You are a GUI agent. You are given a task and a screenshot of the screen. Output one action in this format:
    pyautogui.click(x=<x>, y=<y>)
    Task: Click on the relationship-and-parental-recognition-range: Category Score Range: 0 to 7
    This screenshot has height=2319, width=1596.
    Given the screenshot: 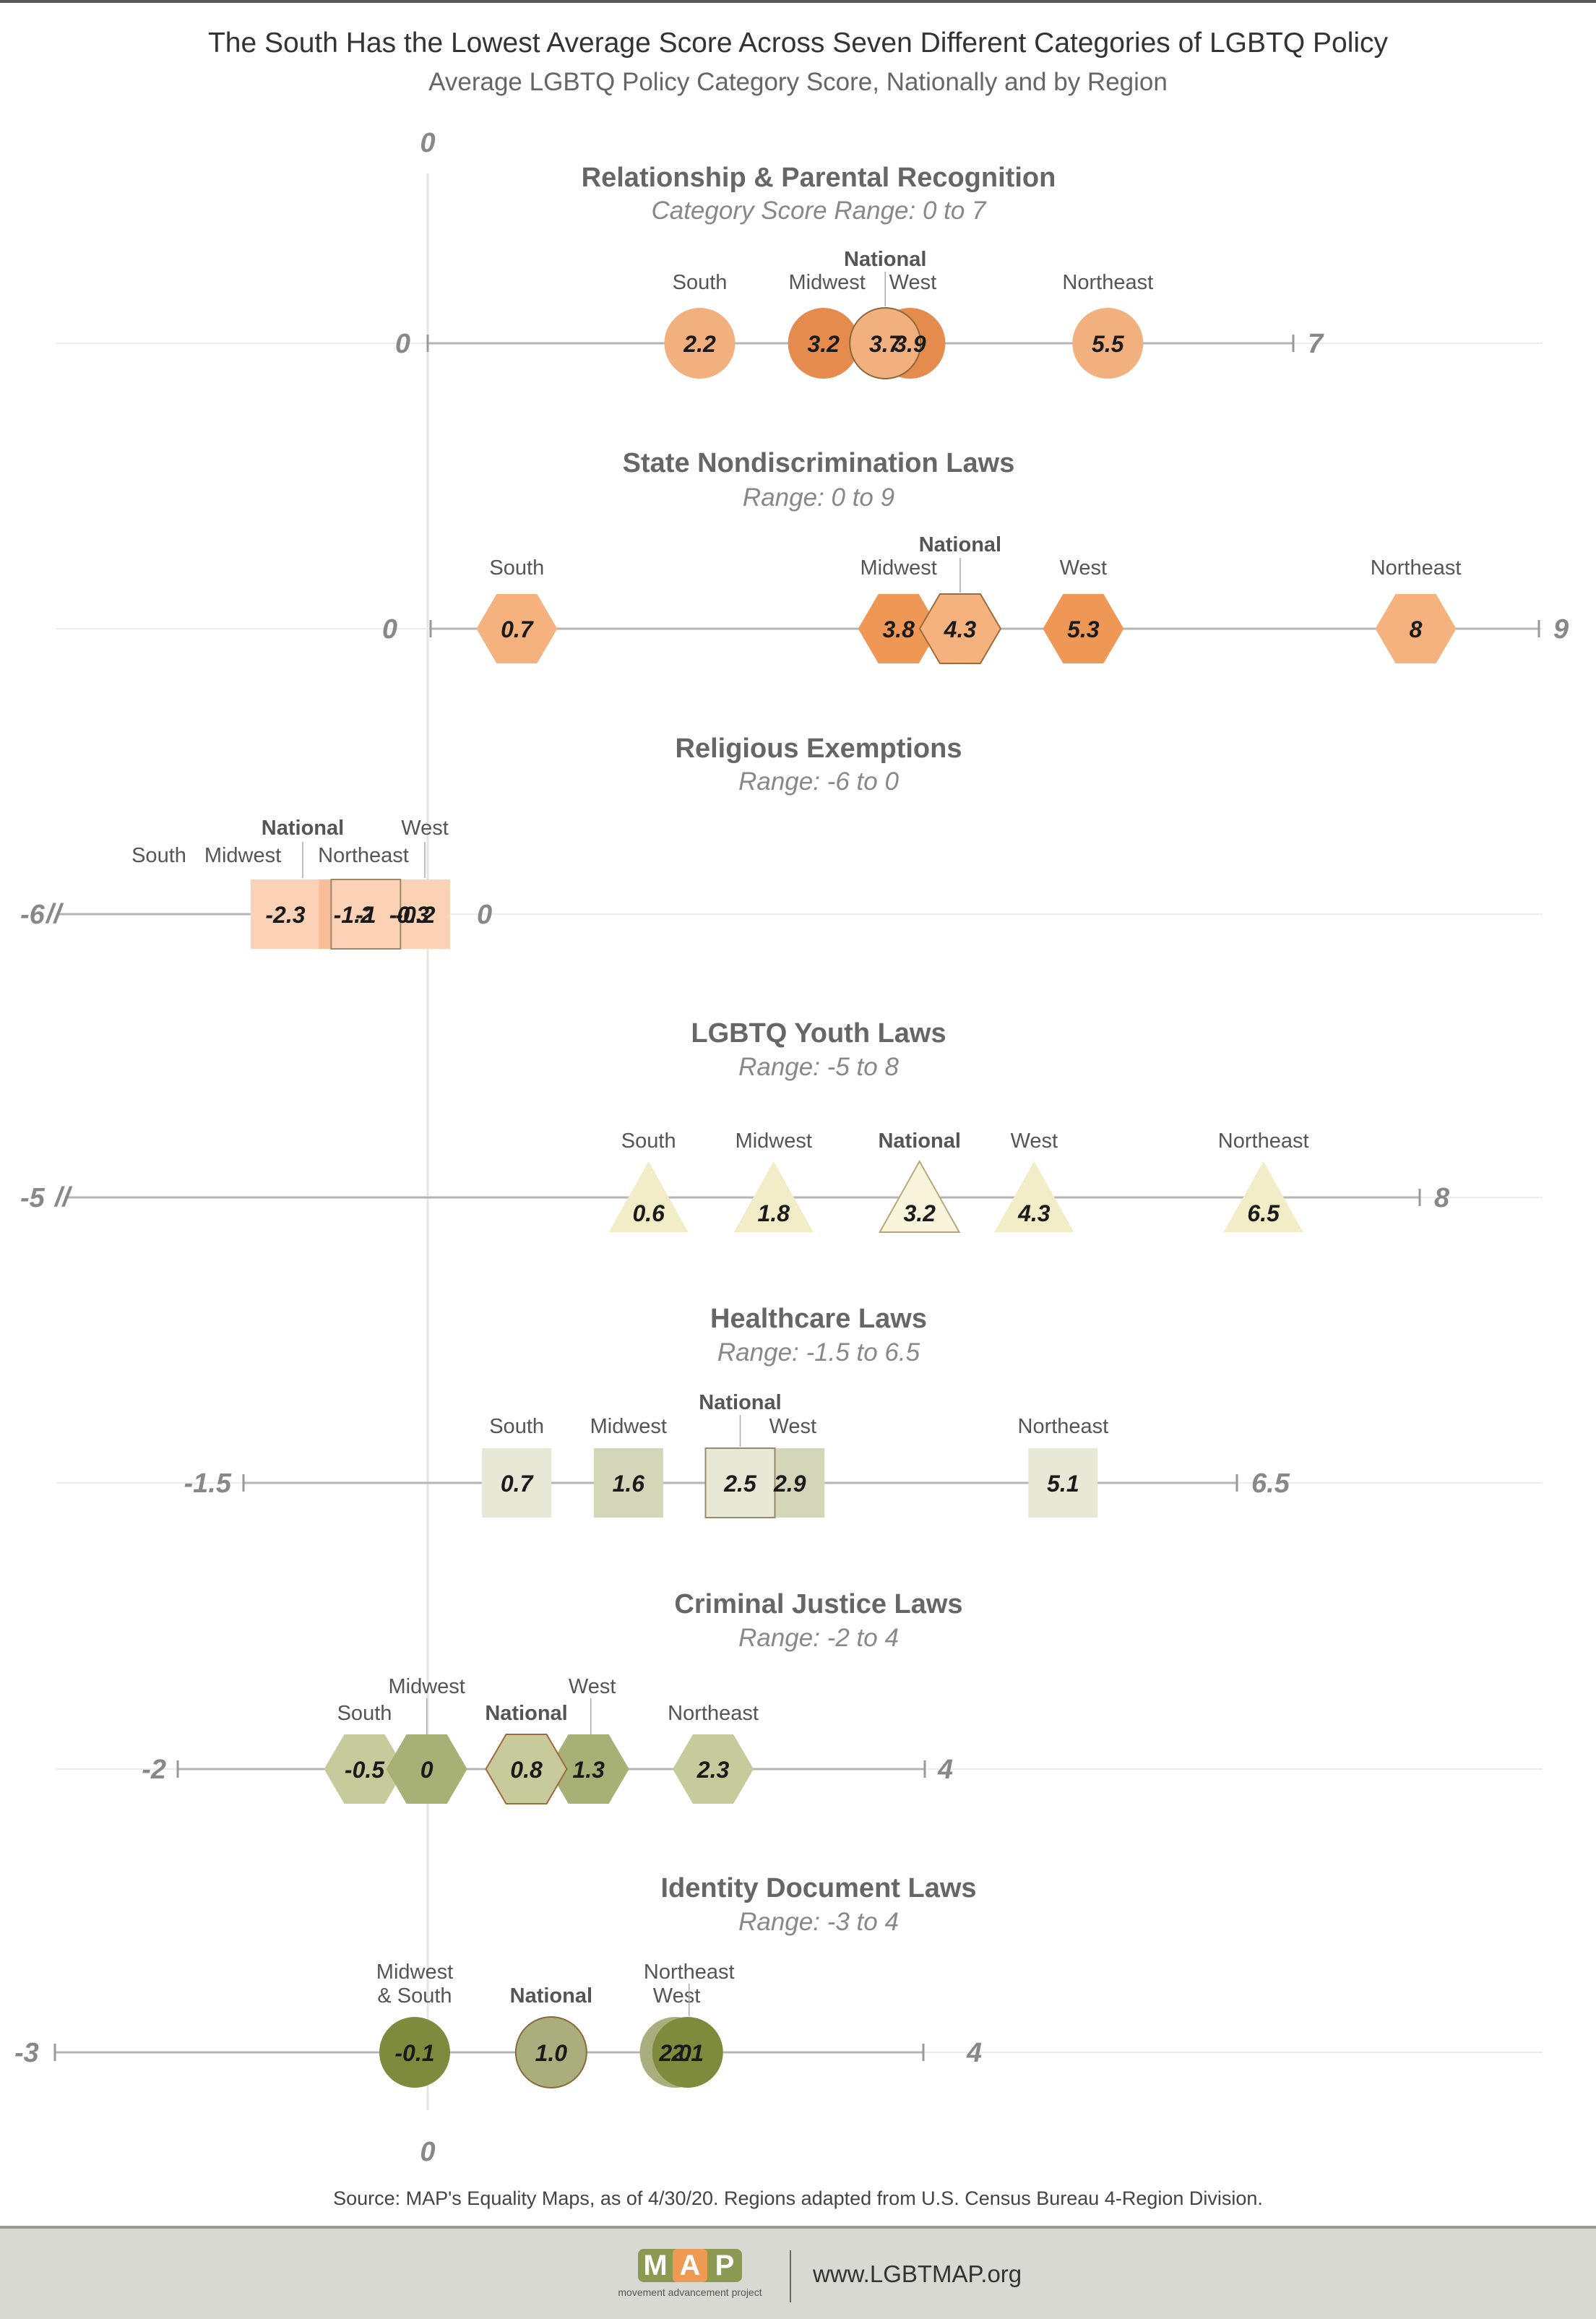 What is the action you would take?
    pyautogui.click(x=819, y=211)
    